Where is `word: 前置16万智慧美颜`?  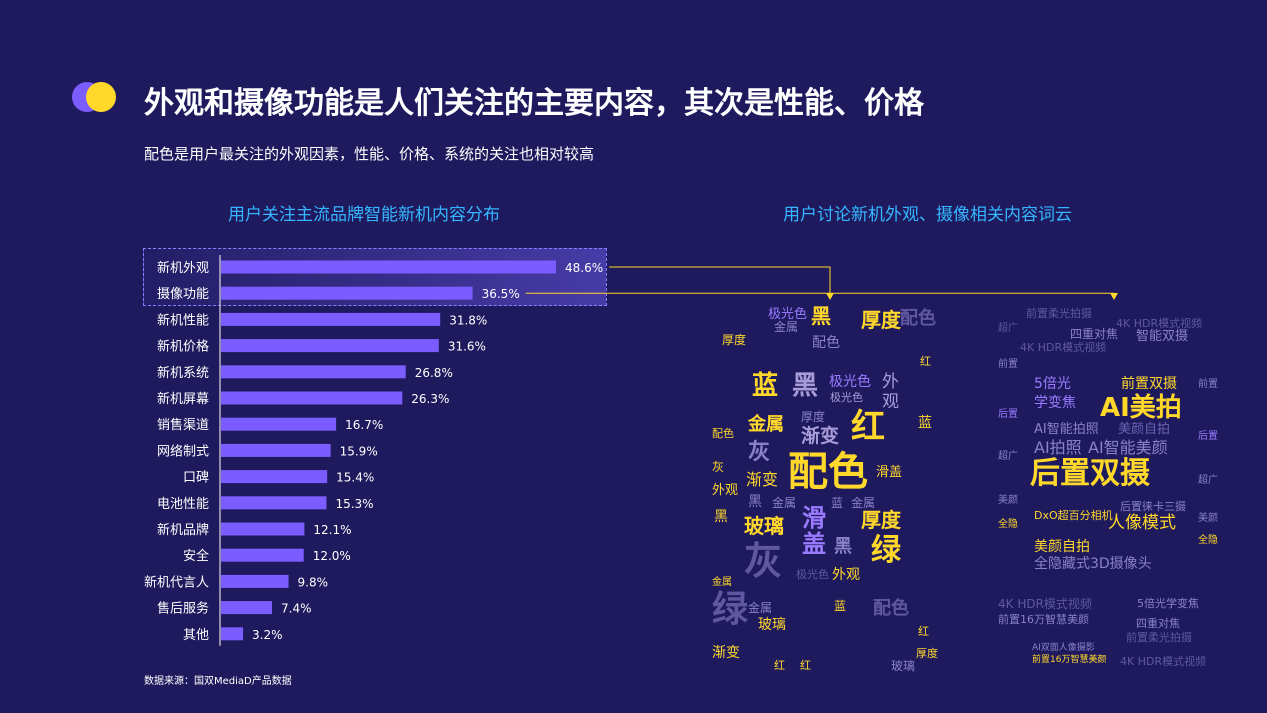
word: 前置16万智慧美颜 is located at coordinates (1069, 660).